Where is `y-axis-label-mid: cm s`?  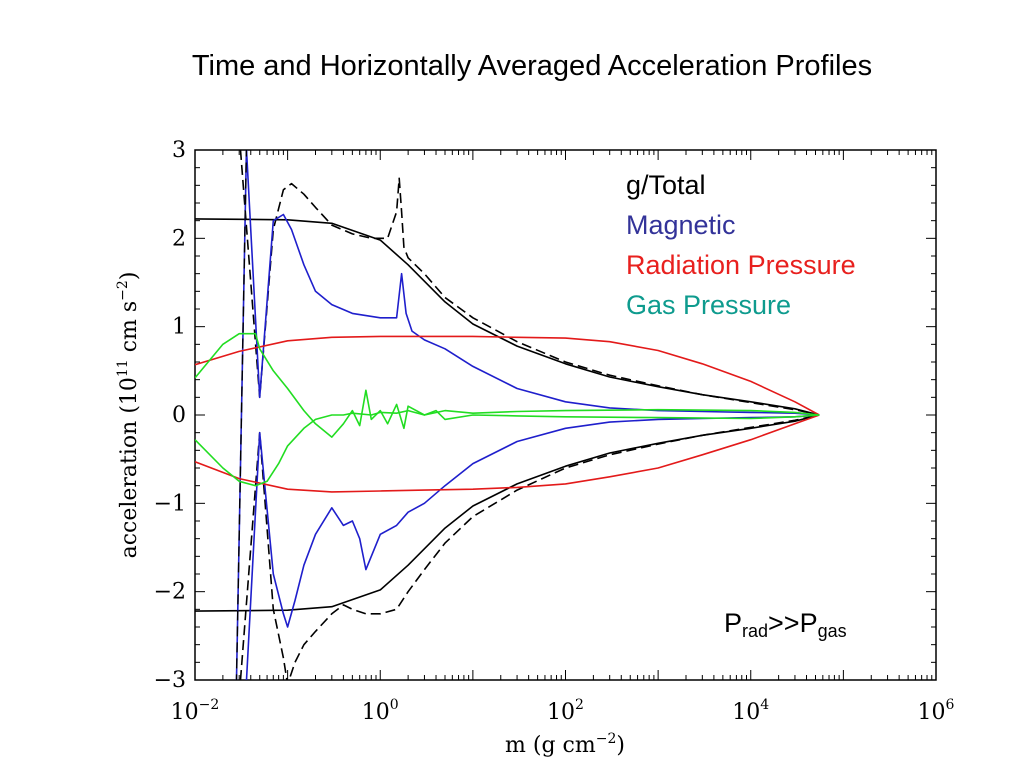 y-axis-label-mid: cm s is located at coordinates (129, 330).